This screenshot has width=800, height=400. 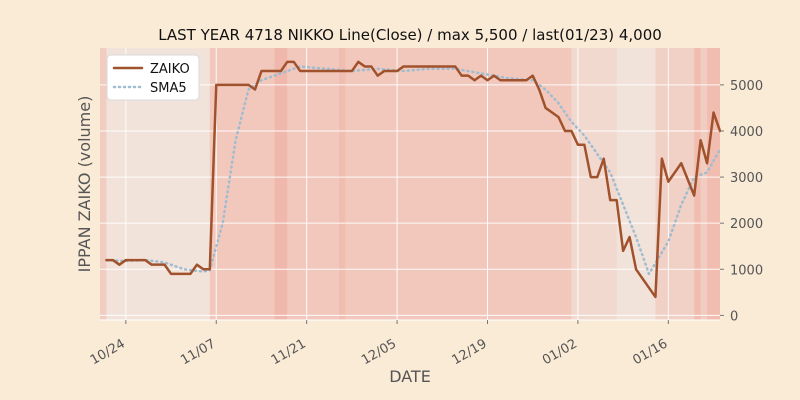 What do you see at coordinates (746, 270) in the screenshot?
I see `y-tick-label-2: 1000` at bounding box center [746, 270].